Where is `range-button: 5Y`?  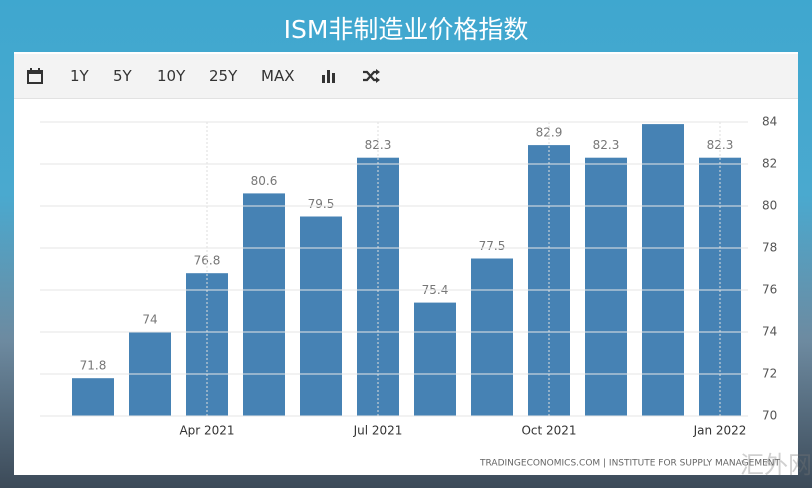 range-button: 5Y is located at coordinates (122, 76).